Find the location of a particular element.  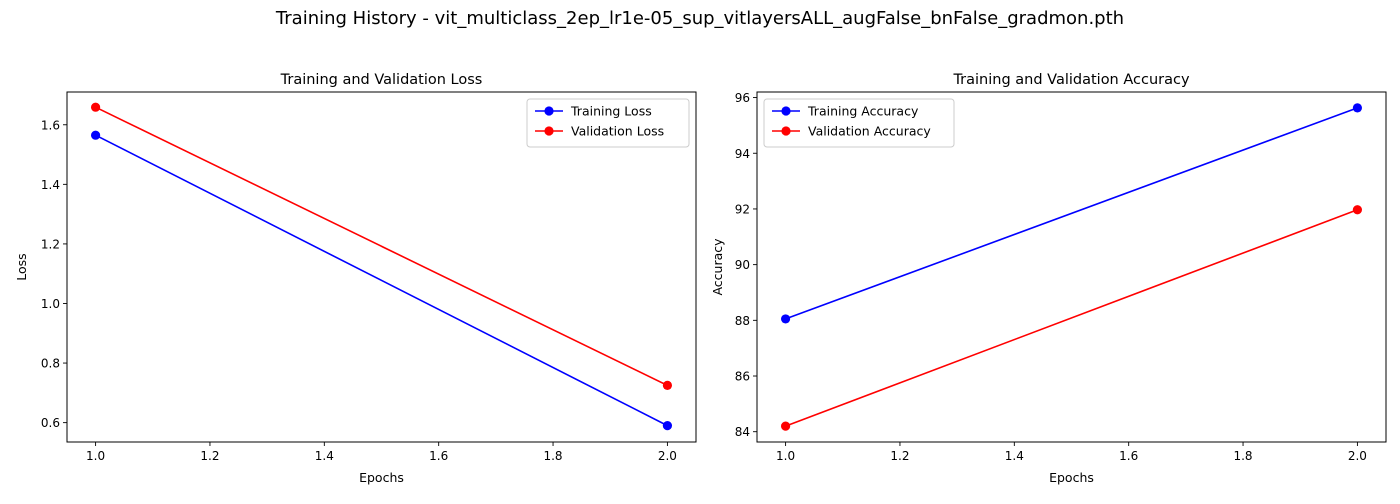

y-tick-label: 1.6 is located at coordinates (50, 125).